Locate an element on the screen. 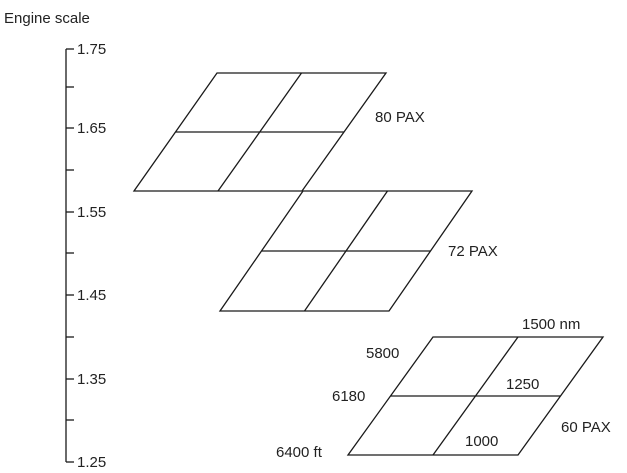 Image resolution: width=627 pixels, height=473 pixels. axis-tick-label: 1.45 is located at coordinates (91, 295).